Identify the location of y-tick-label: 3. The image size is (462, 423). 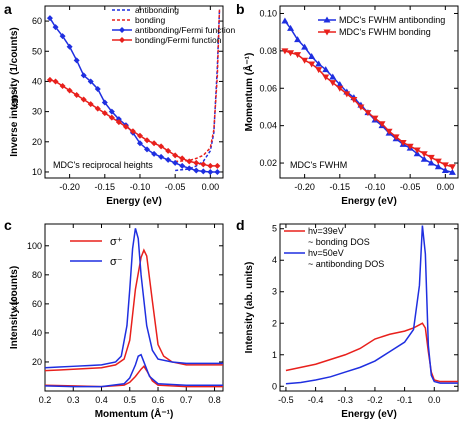
(274, 292).